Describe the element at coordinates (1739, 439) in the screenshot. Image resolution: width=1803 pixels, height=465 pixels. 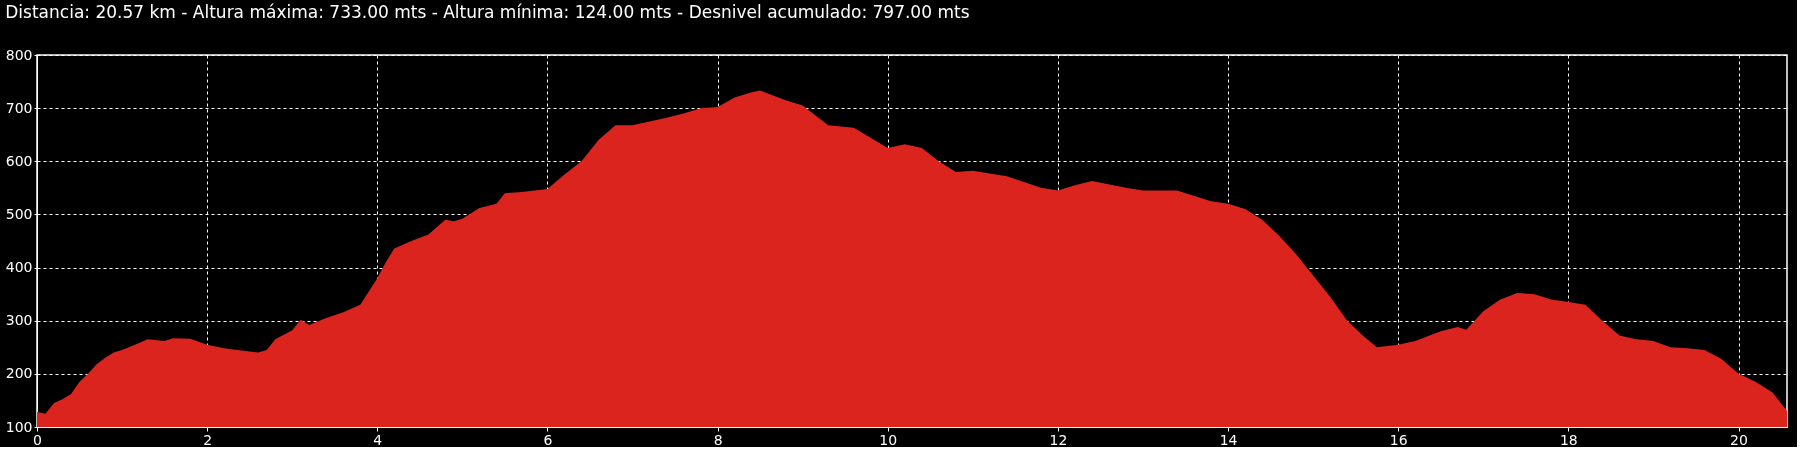
I see `x-tick-label: 20` at that location.